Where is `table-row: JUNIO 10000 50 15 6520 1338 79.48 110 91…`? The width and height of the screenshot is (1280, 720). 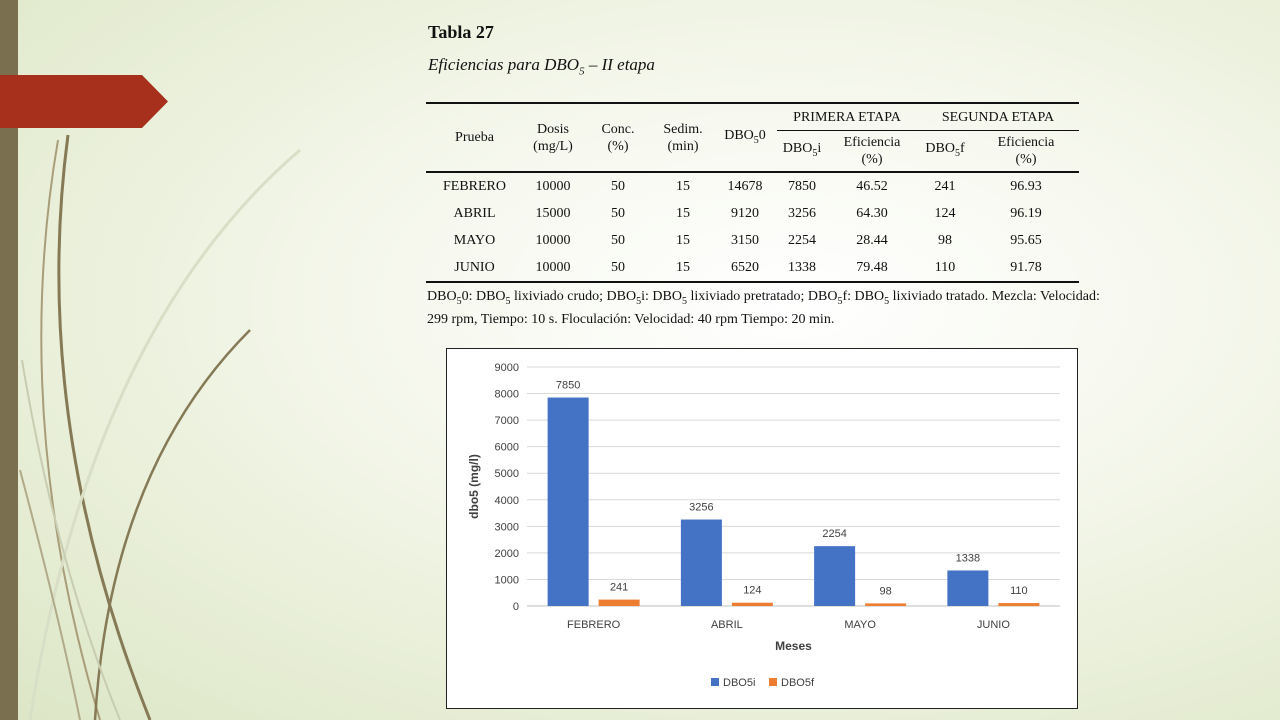 table-row: JUNIO 10000 50 15 6520 1338 79.48 110 91… is located at coordinates (752, 268).